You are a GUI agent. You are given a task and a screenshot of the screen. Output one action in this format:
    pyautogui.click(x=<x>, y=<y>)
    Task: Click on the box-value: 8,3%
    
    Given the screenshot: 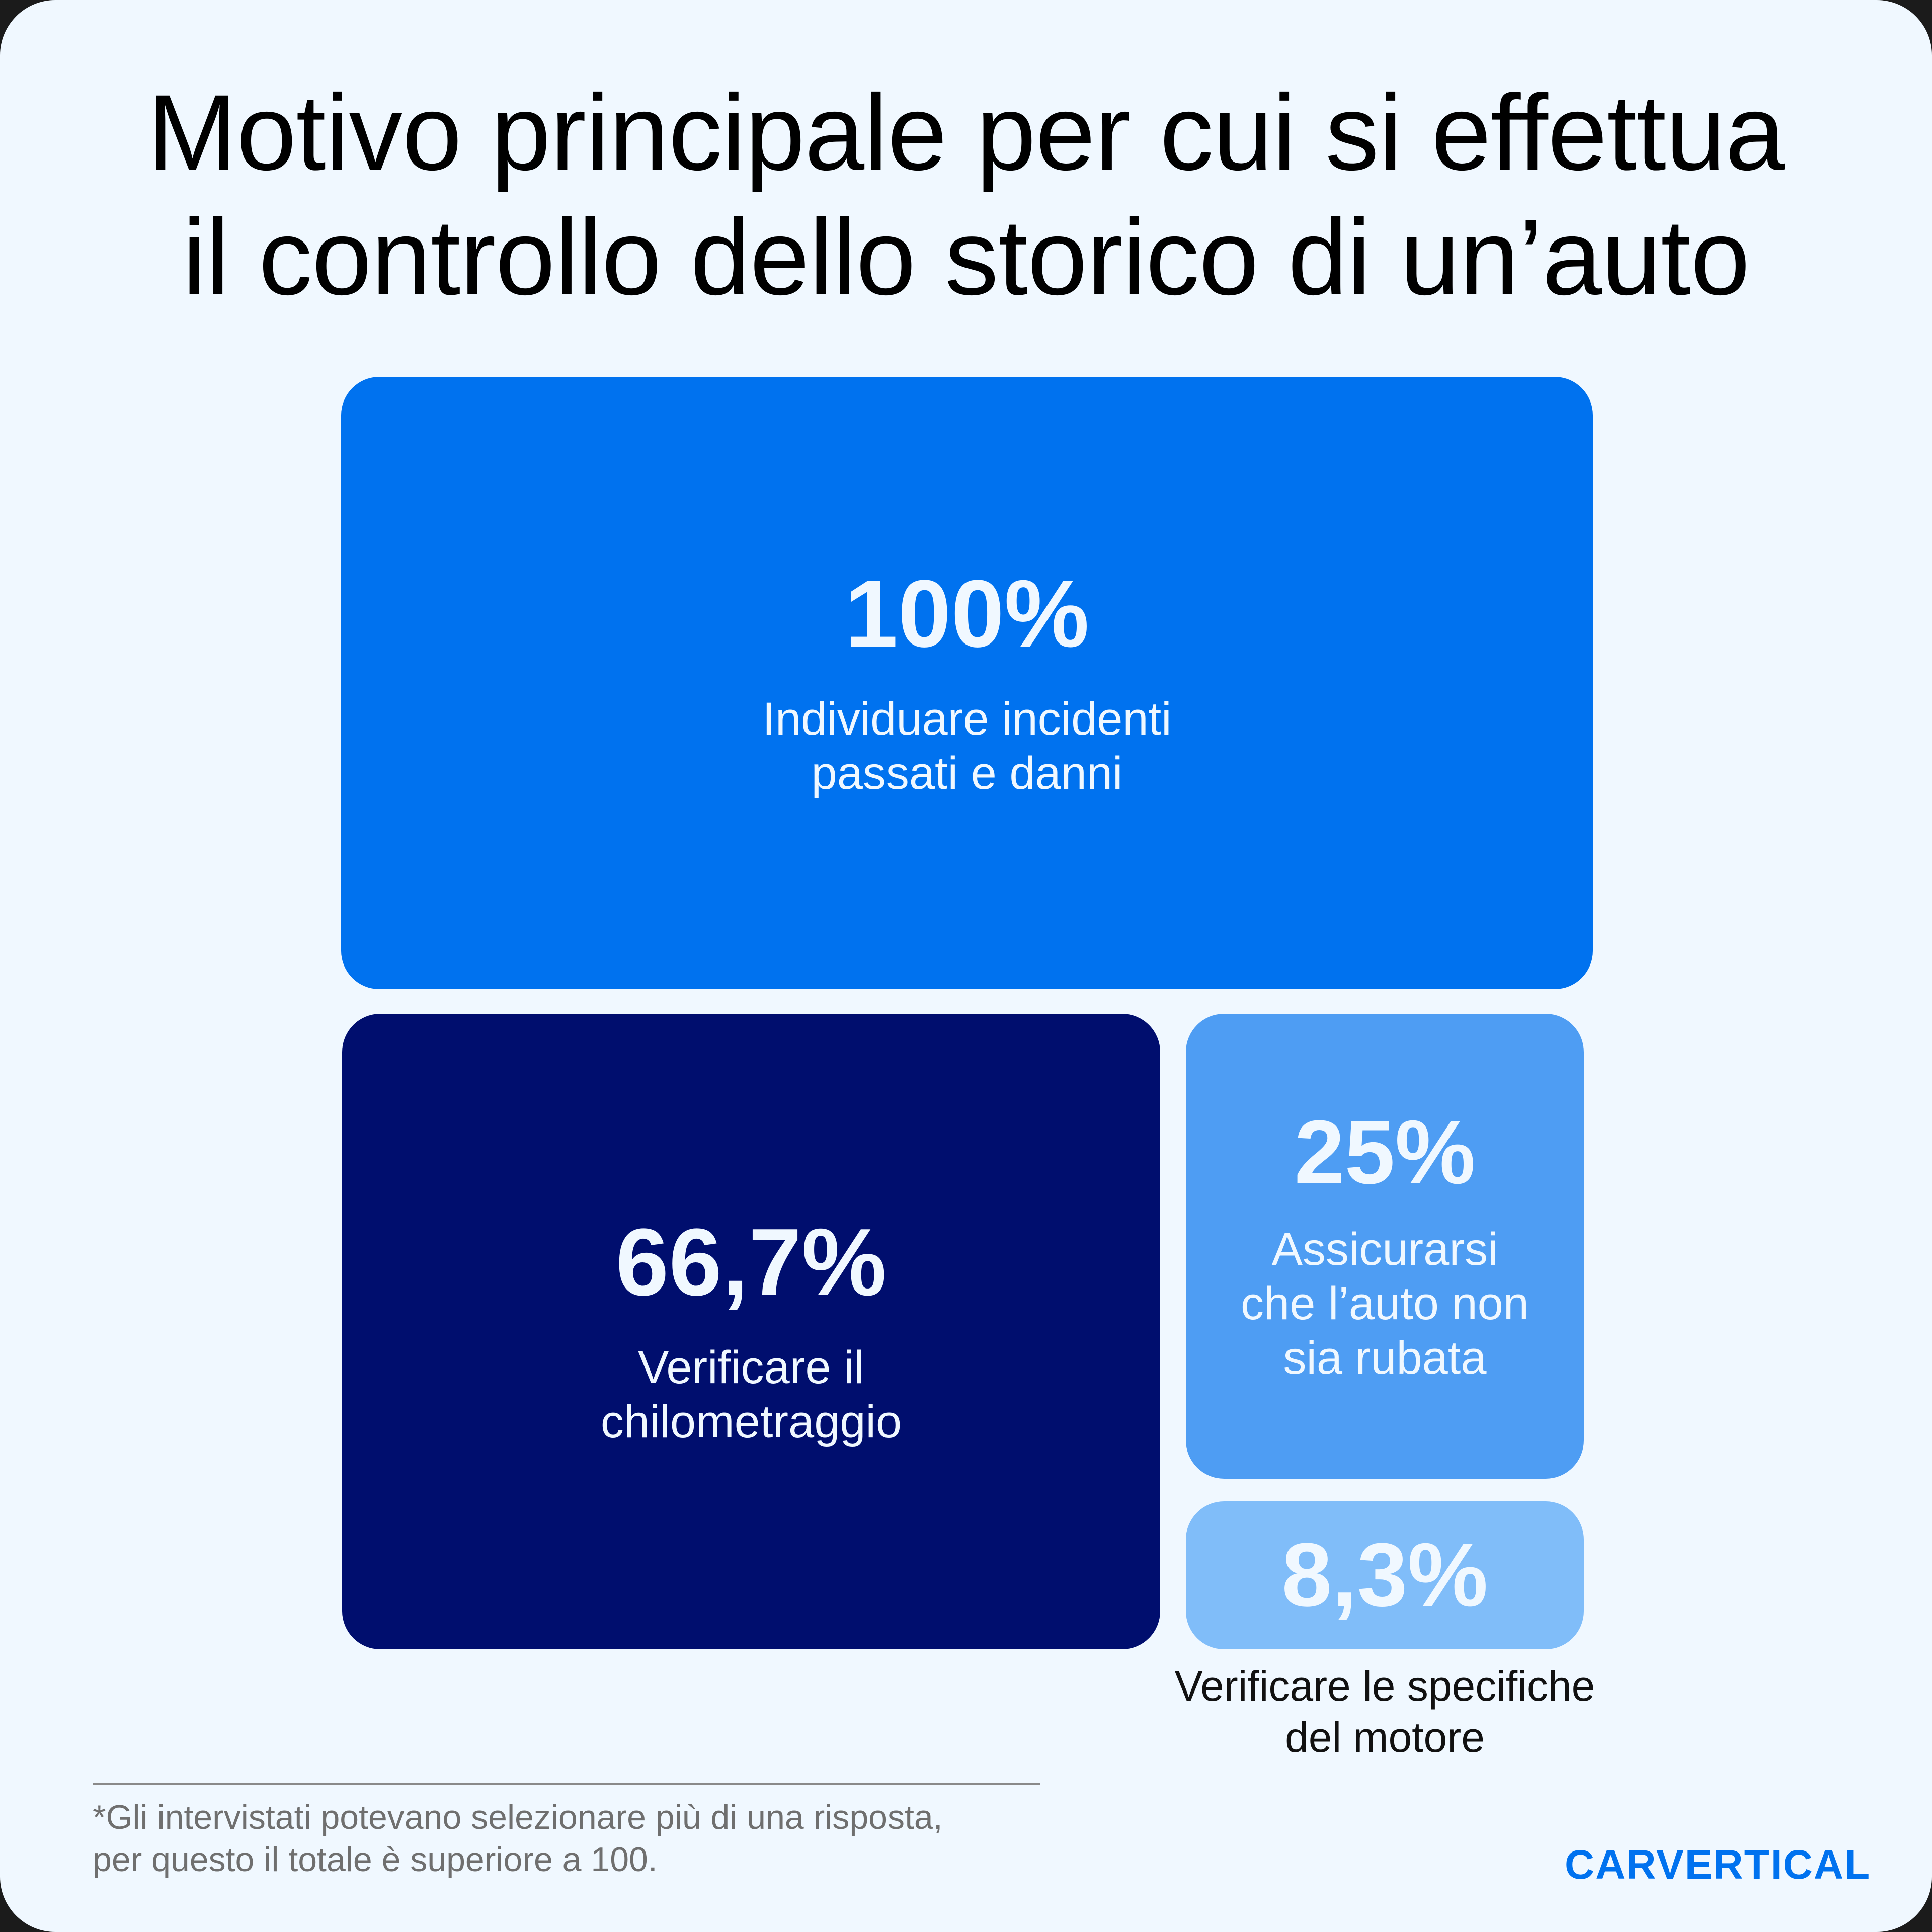 What is the action you would take?
    pyautogui.click(x=1384, y=1575)
    